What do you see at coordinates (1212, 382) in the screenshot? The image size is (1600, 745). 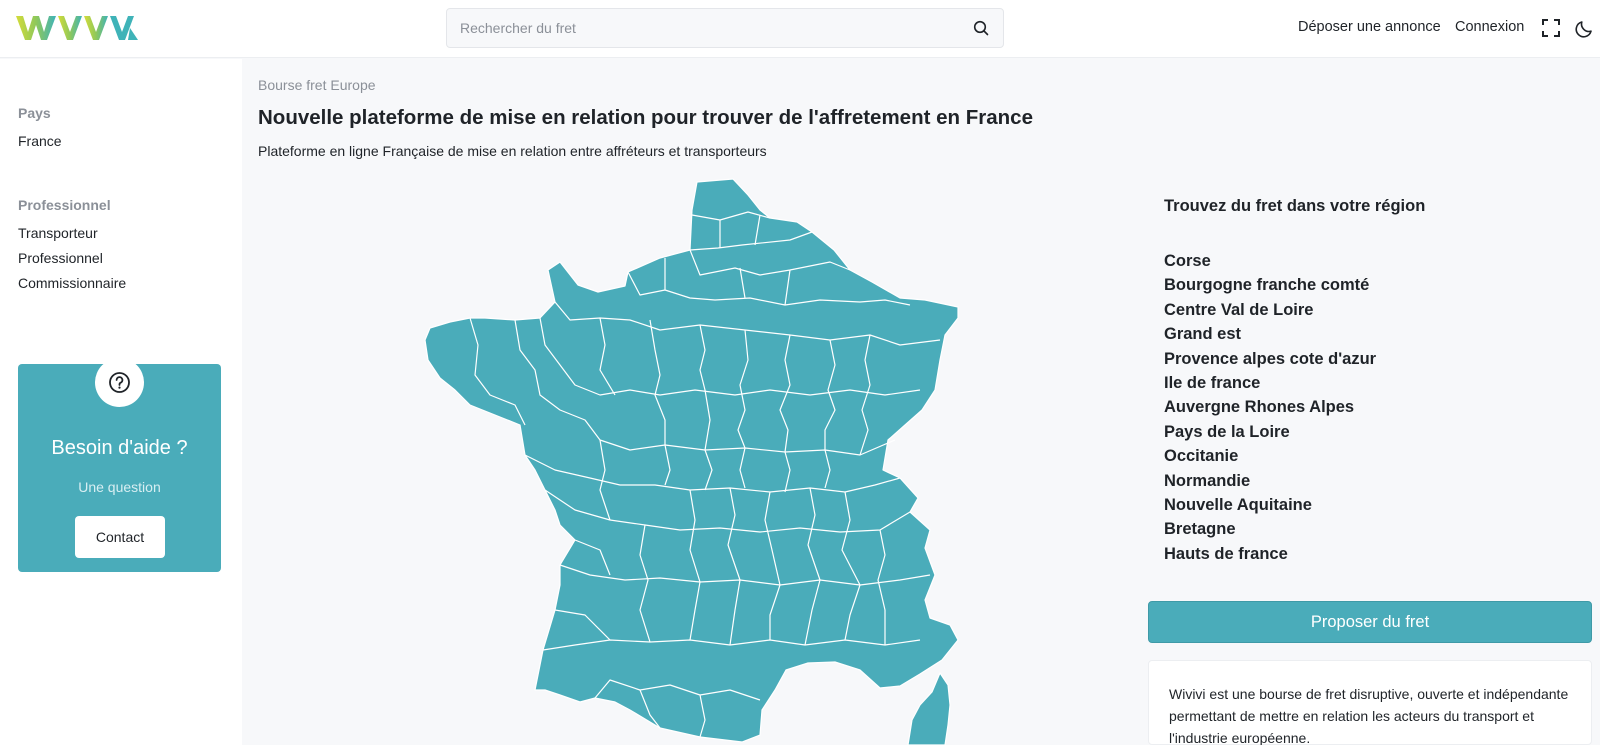 I see `region-link-idf: Ile de france` at bounding box center [1212, 382].